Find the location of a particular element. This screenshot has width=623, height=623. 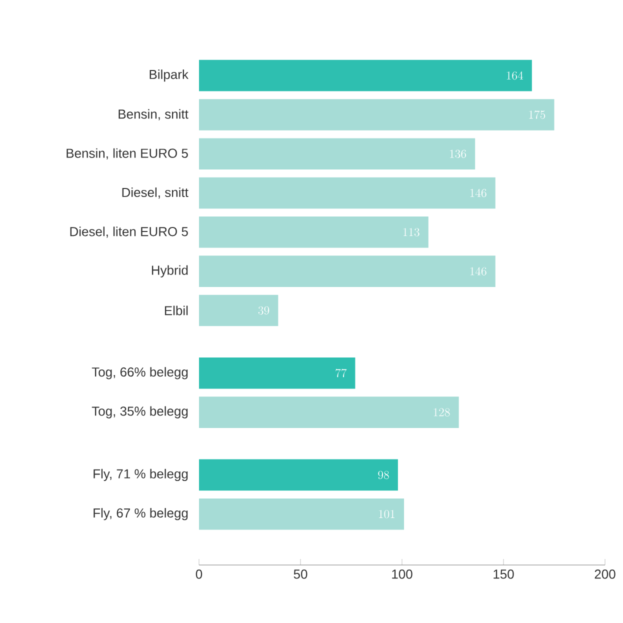

data-label: 175 is located at coordinates (537, 114).